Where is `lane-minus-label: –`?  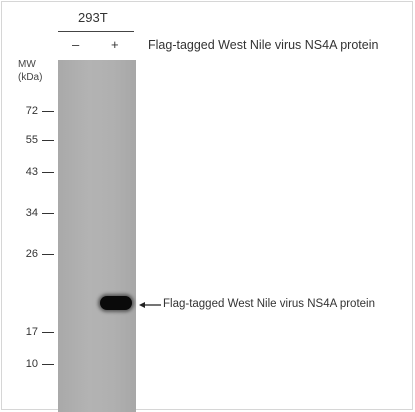 lane-minus-label: – is located at coordinates (76, 44).